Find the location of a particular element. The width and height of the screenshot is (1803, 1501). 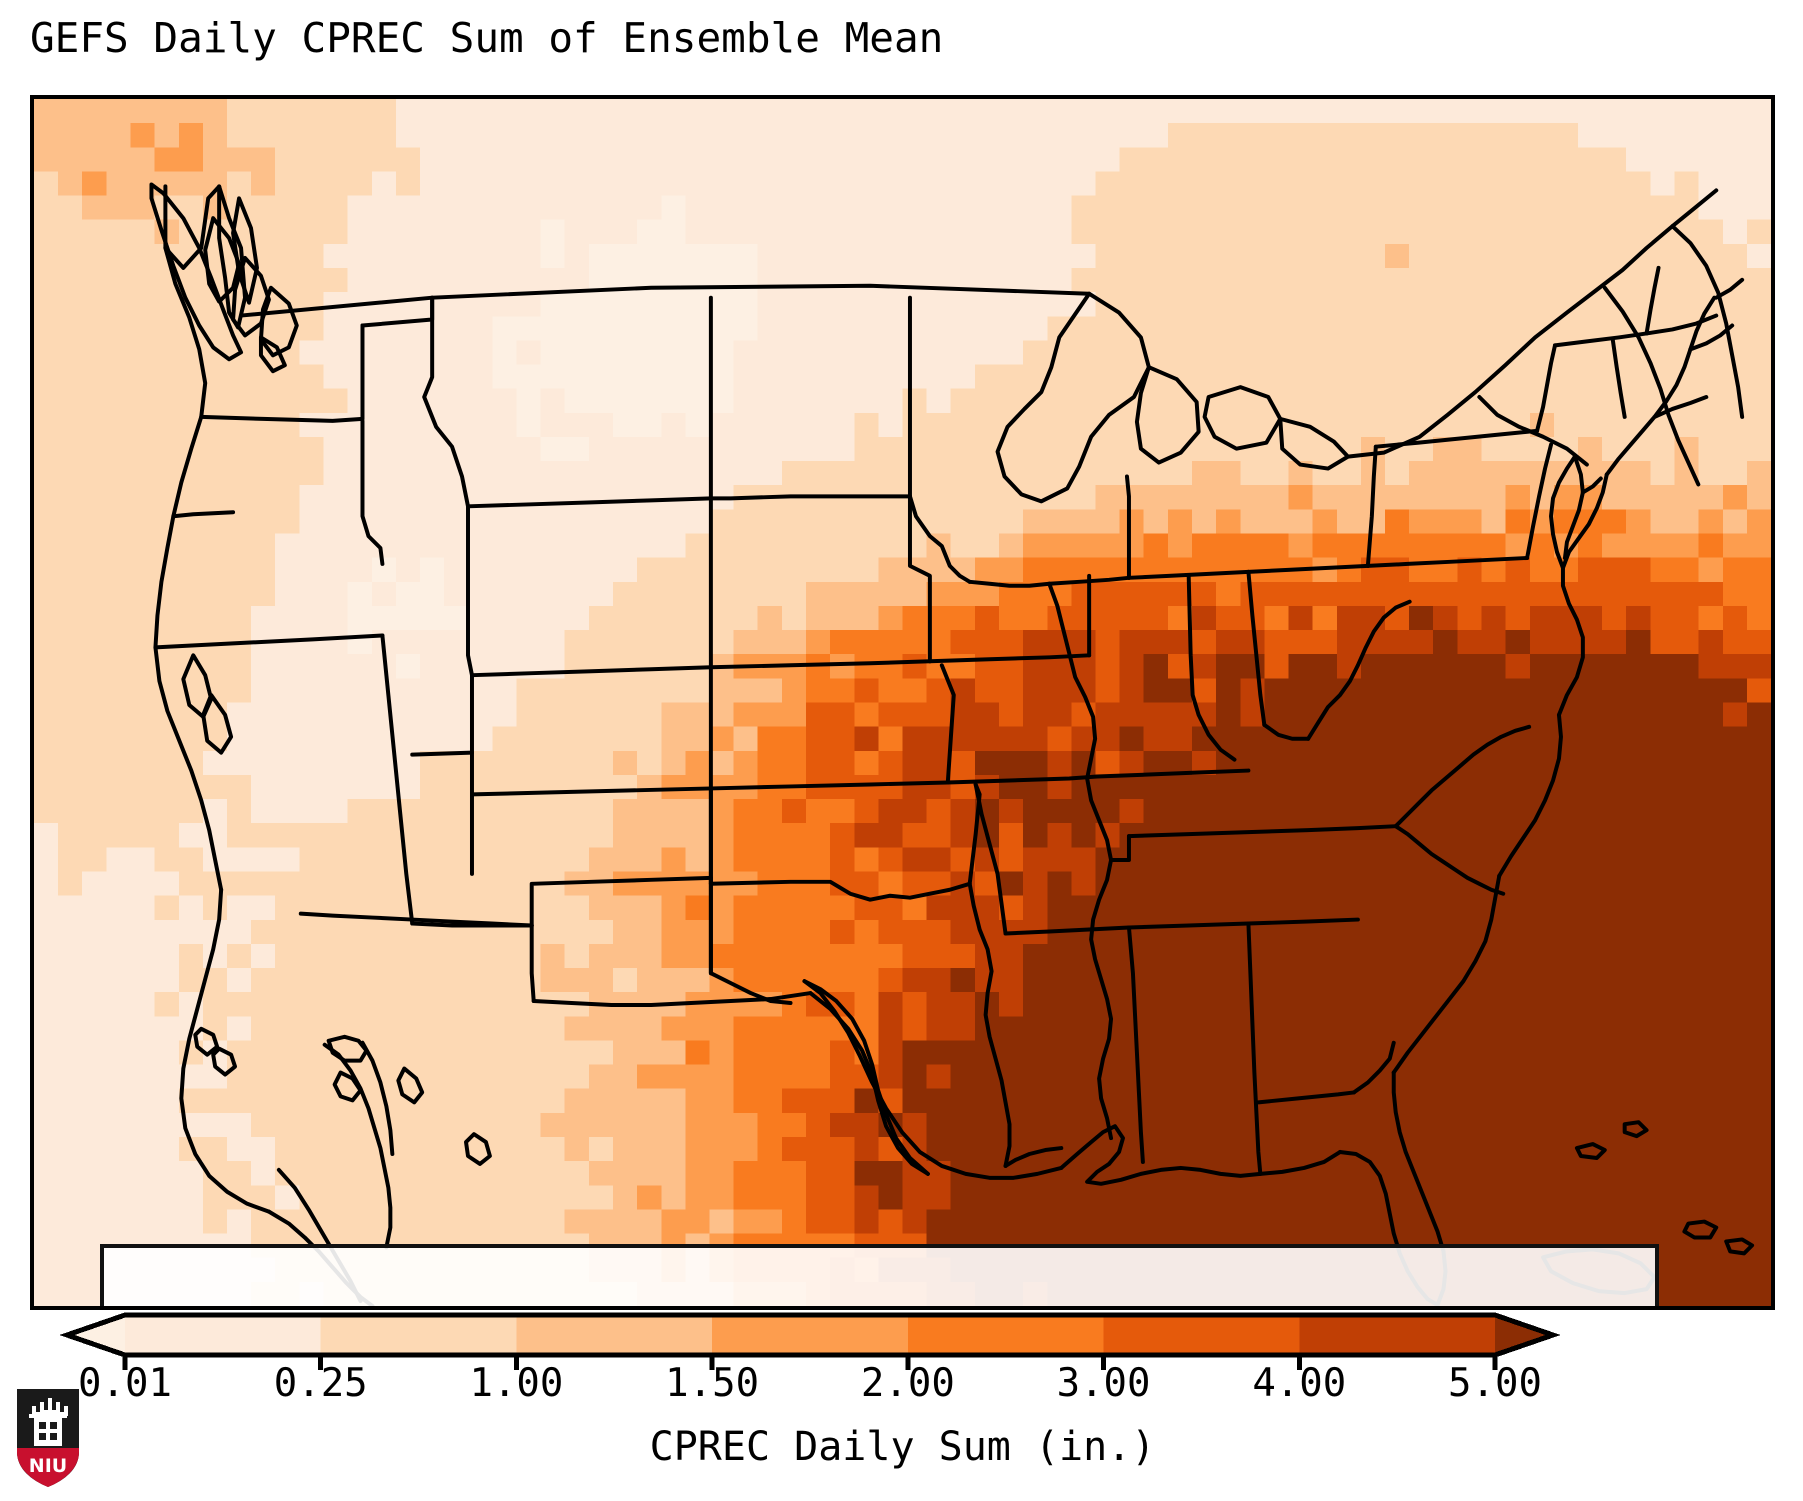

colorbar-swatches is located at coordinates (810, 1341).